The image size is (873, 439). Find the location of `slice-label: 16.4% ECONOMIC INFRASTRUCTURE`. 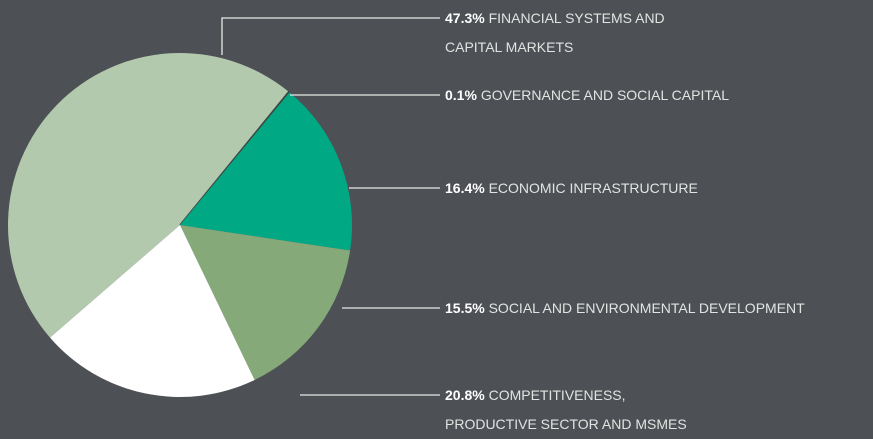

slice-label: 16.4% ECONOMIC INFRASTRUCTURE is located at coordinates (659, 188).